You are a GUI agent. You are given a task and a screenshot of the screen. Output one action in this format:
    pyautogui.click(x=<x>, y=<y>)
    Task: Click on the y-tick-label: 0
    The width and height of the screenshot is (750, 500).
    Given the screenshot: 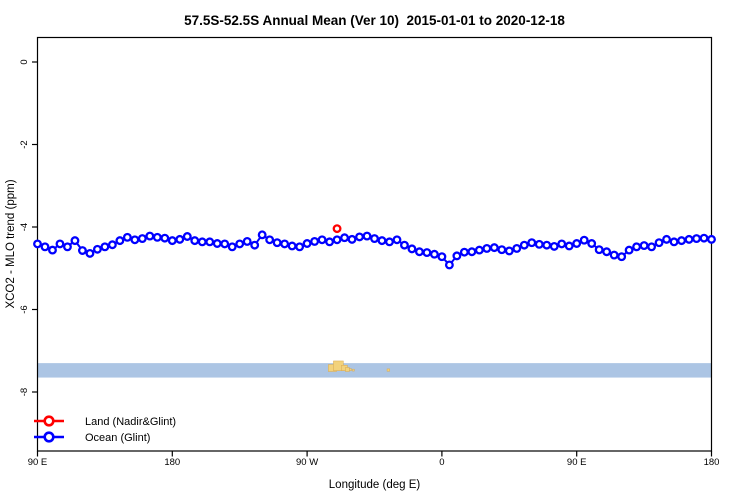 What is the action you would take?
    pyautogui.click(x=24, y=61)
    